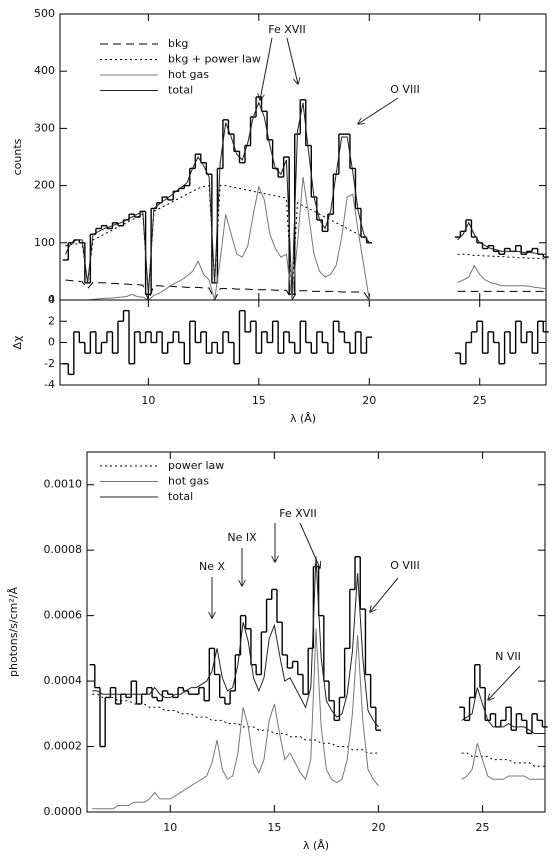  I want to click on y-tick-label: 300, so click(44, 127).